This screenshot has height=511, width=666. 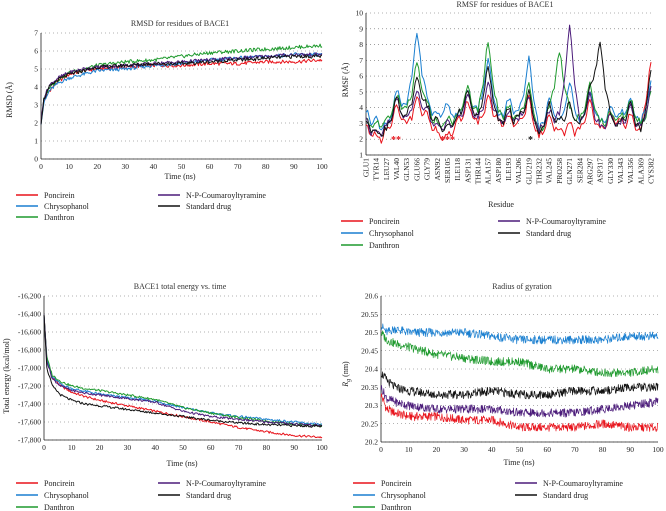 What do you see at coordinates (620, 171) in the screenshot?
I see `x-tick-label: VAL343` at bounding box center [620, 171].